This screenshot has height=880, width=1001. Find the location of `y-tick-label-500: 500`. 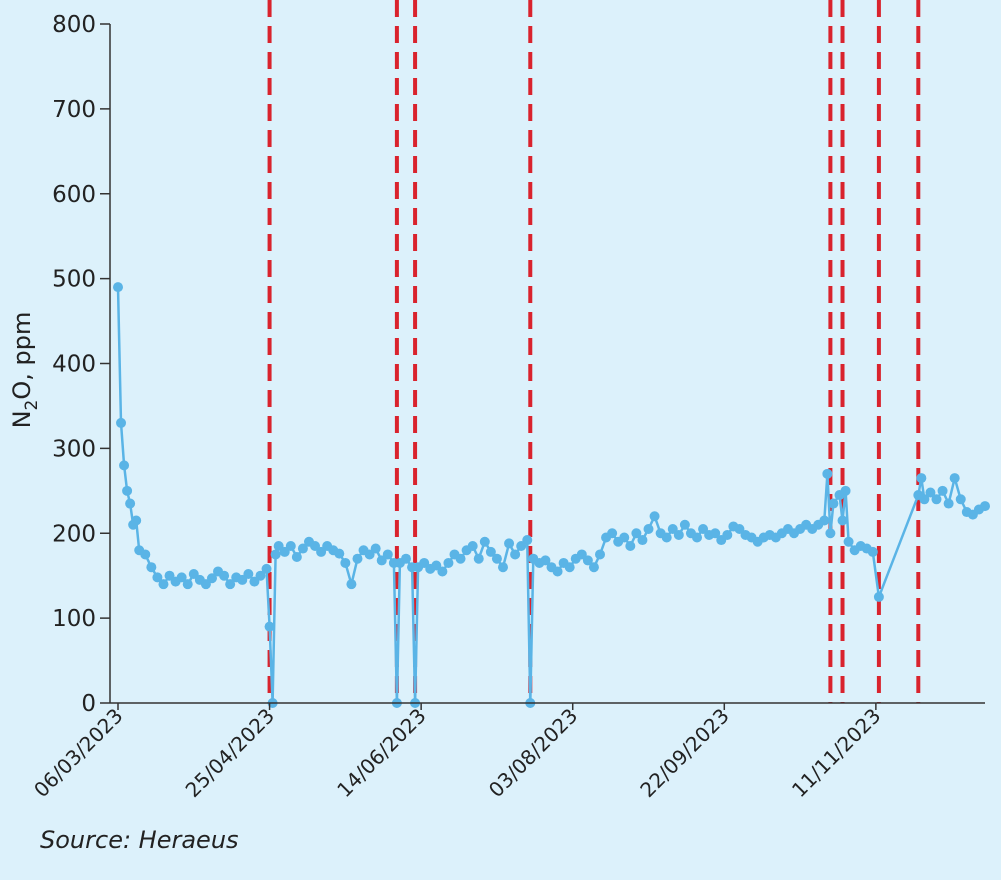

y-tick-label-500: 500 is located at coordinates (74, 280).